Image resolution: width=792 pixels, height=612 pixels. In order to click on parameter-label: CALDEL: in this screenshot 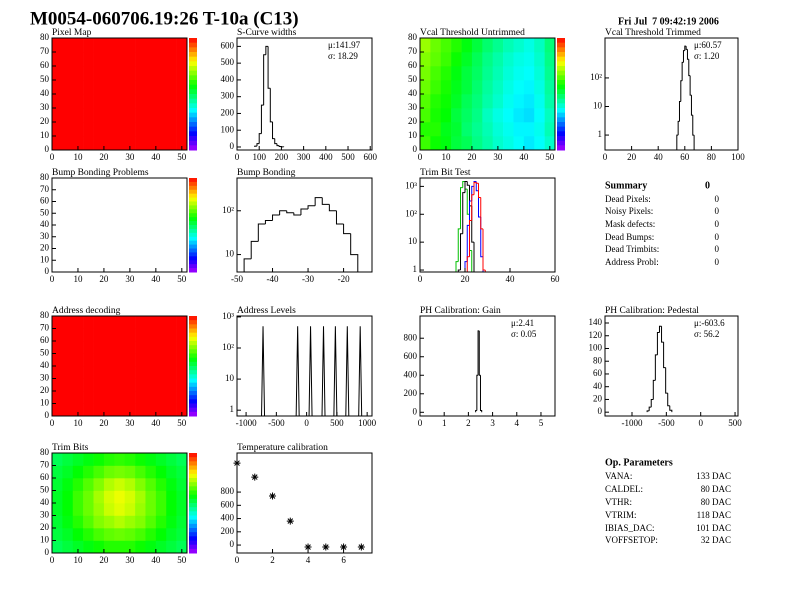, I will do `click(624, 489)`.